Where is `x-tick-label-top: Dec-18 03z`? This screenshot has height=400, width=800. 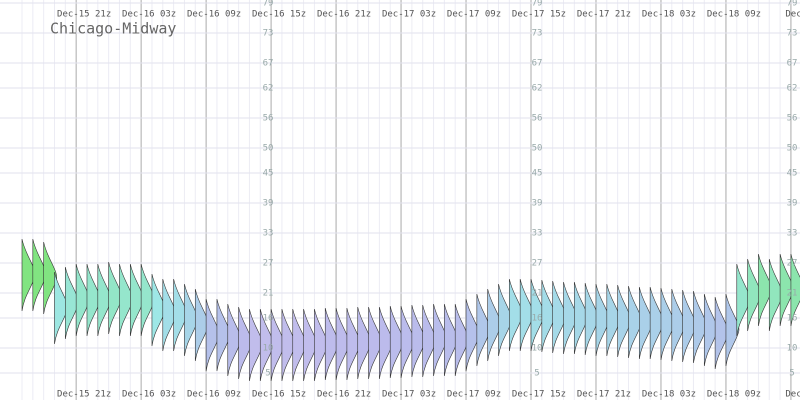
x-tick-label-top: Dec-18 03z is located at coordinates (669, 15).